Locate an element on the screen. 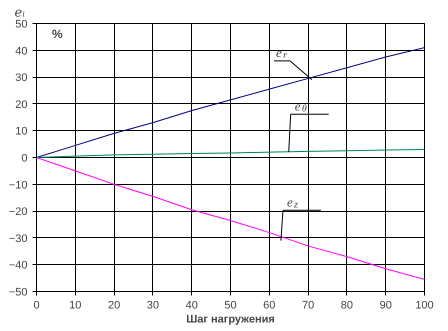 This screenshot has width=448, height=331. x-tick-label: 10 is located at coordinates (75, 306).